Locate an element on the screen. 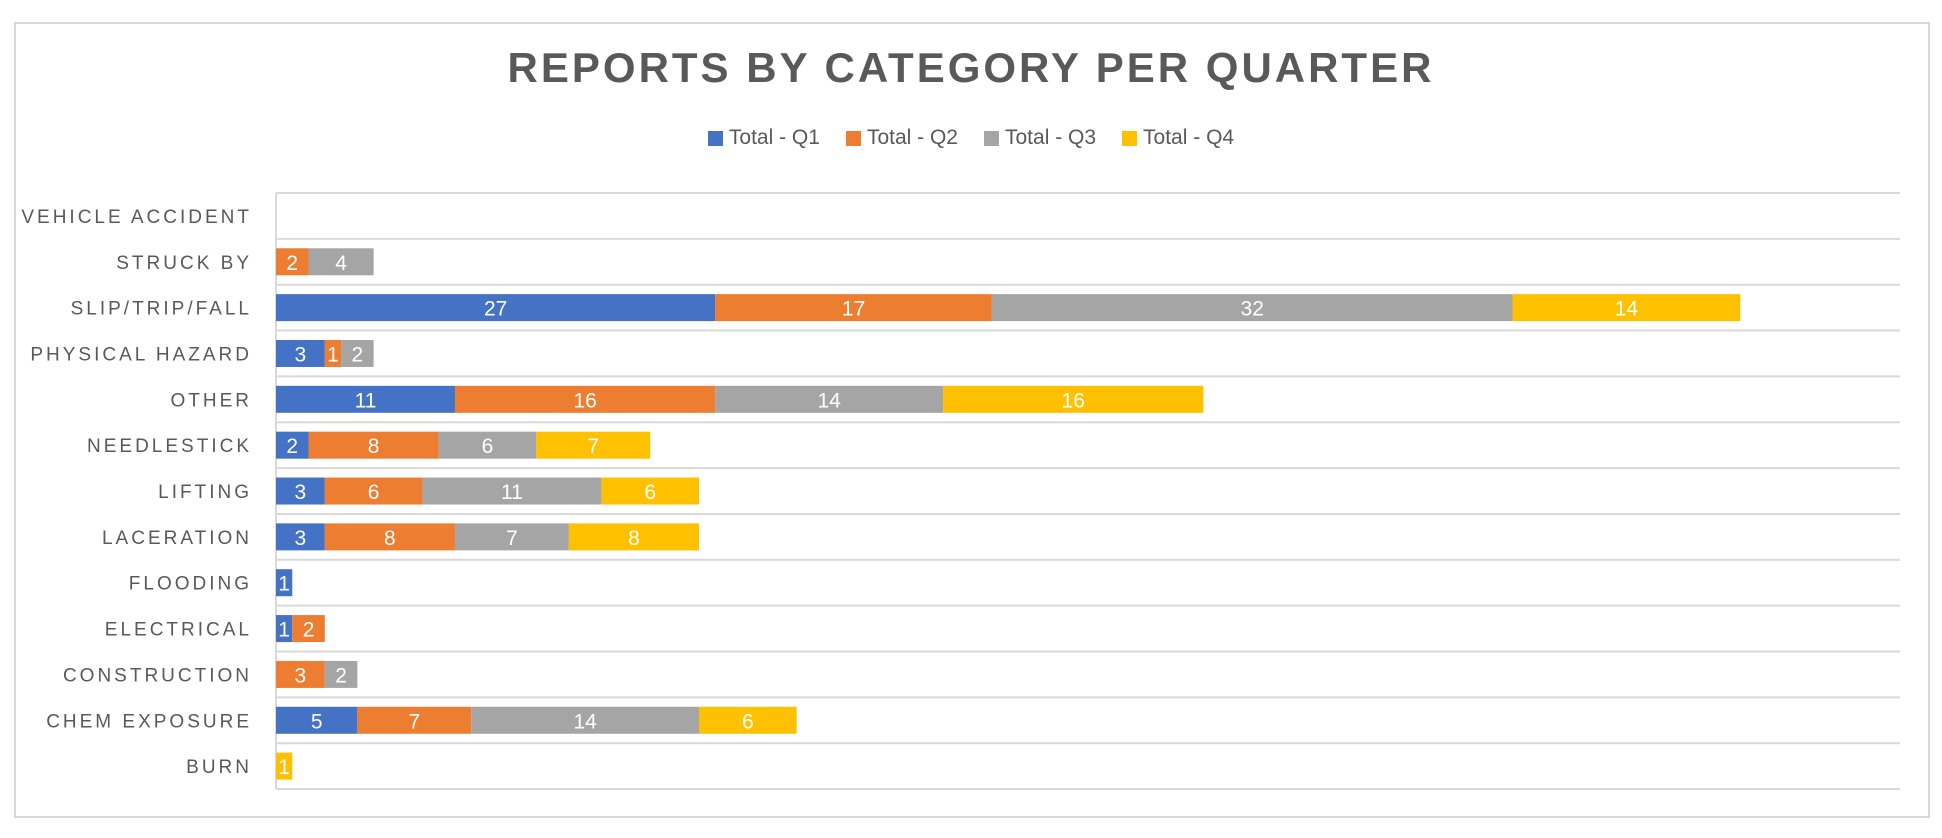 This screenshot has height=838, width=1942. category-label: CONSTRUCTION is located at coordinates (157, 675).